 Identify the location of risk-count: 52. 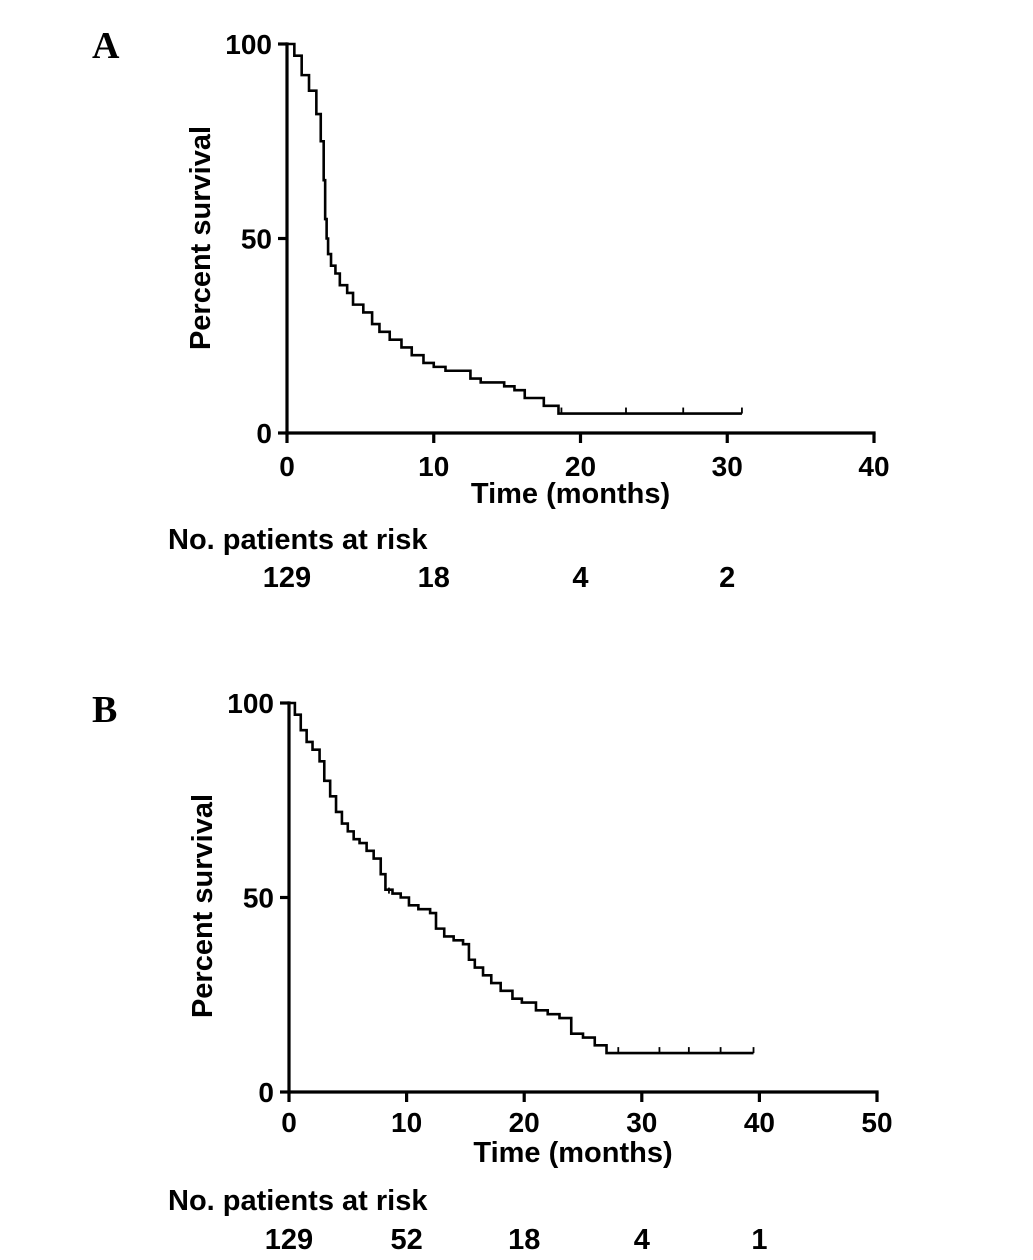
(406, 1240).